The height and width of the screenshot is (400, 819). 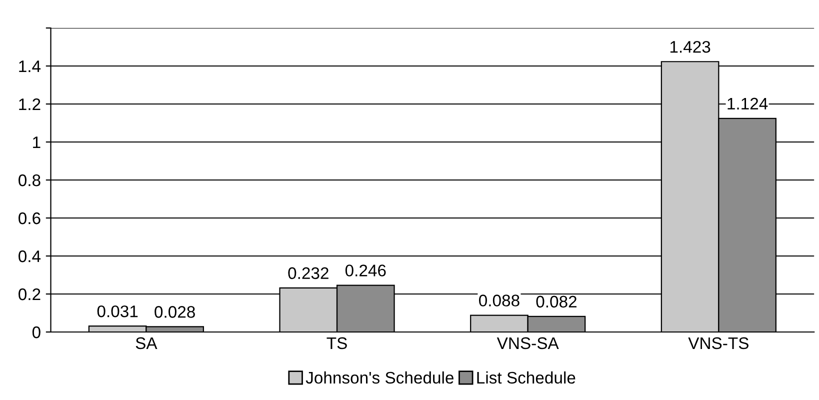 I want to click on data-label: 0.088, so click(x=499, y=300).